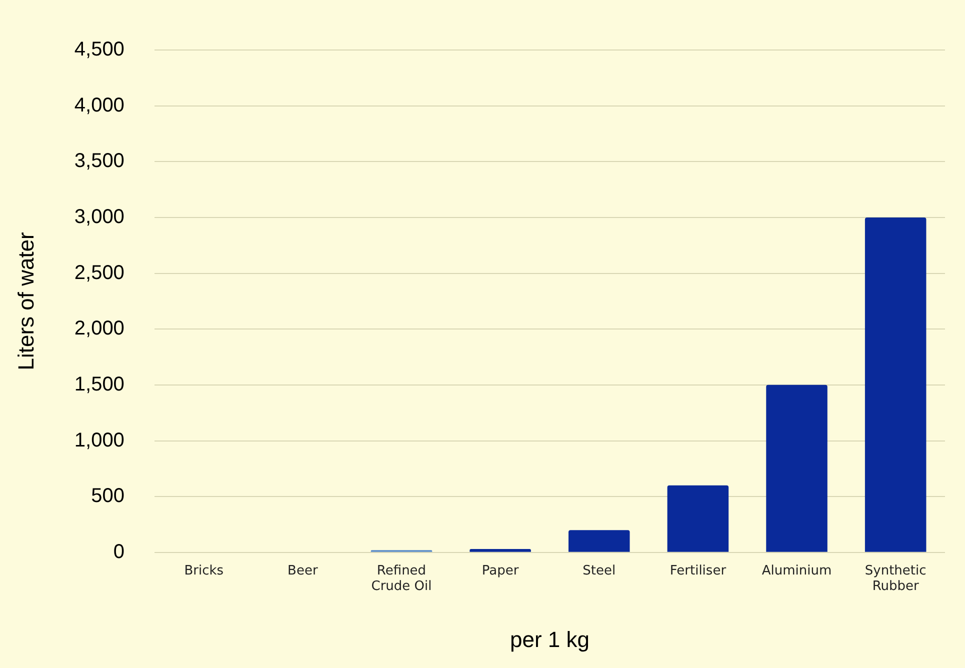 This screenshot has width=965, height=668. What do you see at coordinates (698, 571) in the screenshot?
I see `x-tick-label: Fertiliser` at bounding box center [698, 571].